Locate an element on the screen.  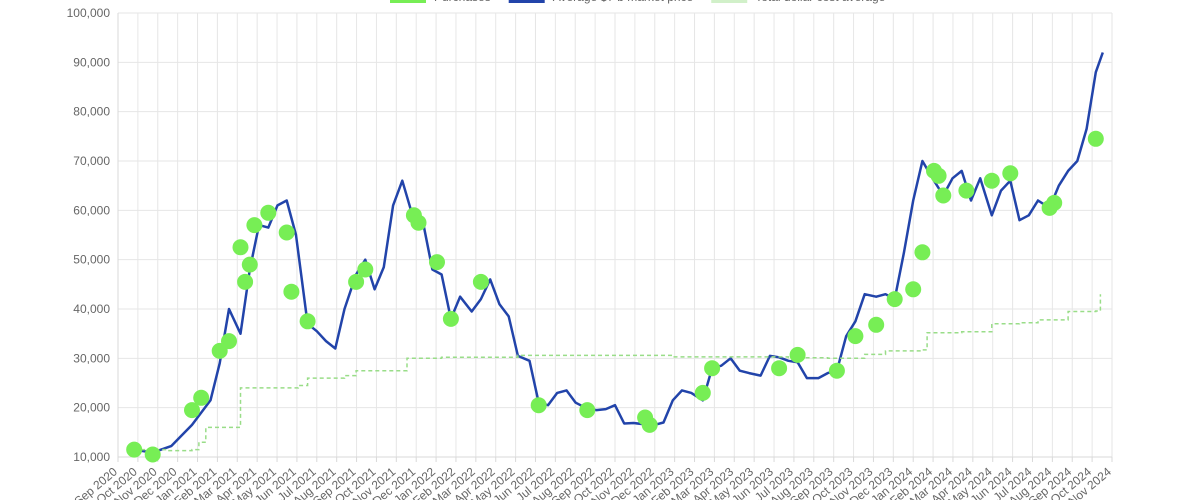
legend-item: Total dollar cost average is located at coordinates (798, 2).